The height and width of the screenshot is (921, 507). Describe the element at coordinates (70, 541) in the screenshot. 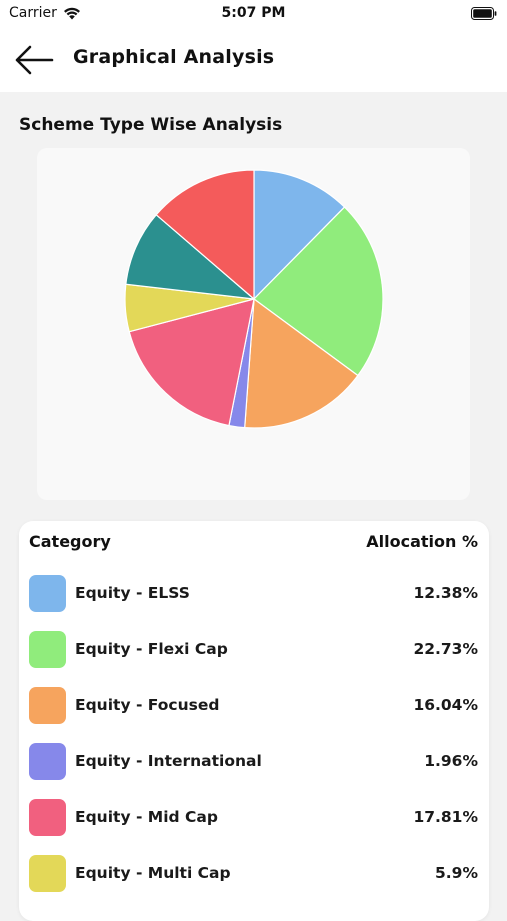

I see `column-header-category: Category` at that location.